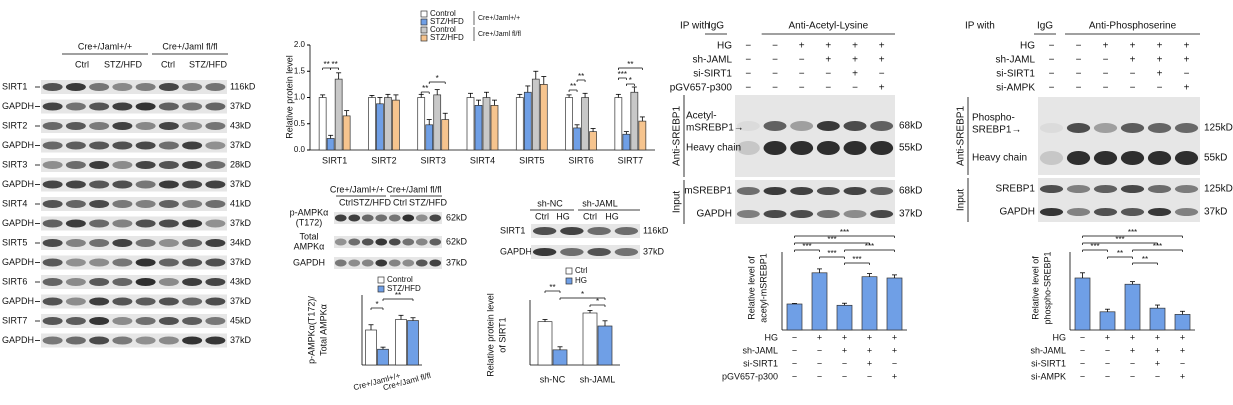 The image size is (1233, 405). I want to click on size-label: 68kD, so click(910, 191).